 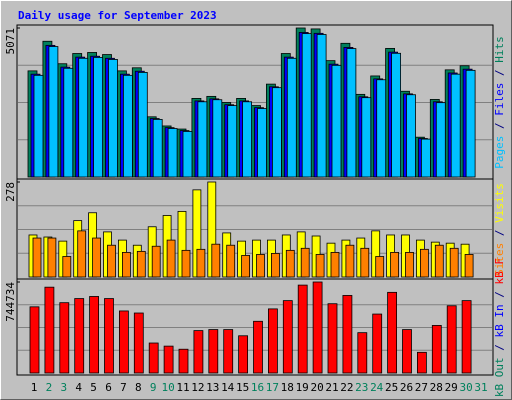 What do you see at coordinates (499, 152) in the screenshot?
I see `legend-entry: Pages` at bounding box center [499, 152].